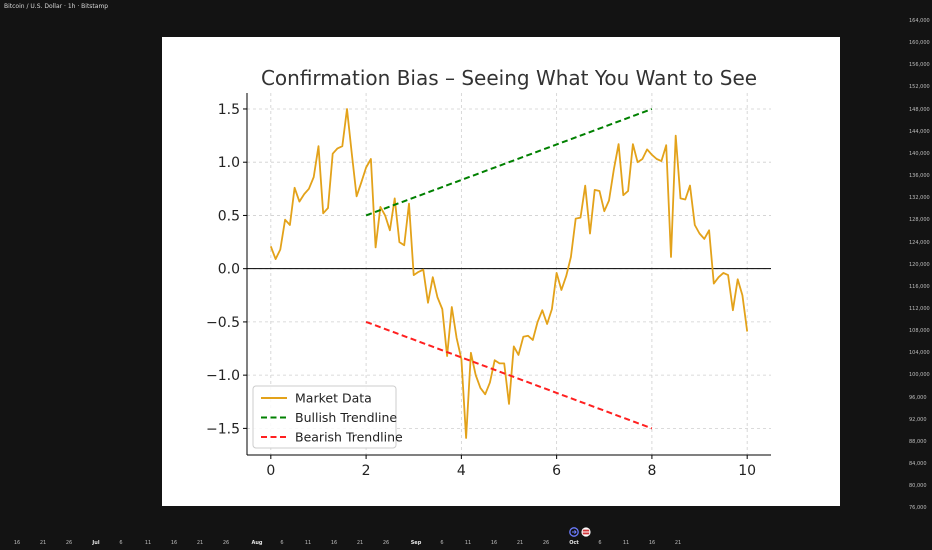 This screenshot has width=932, height=550. What do you see at coordinates (229, 270) in the screenshot?
I see `y-tick-label: 0.0` at bounding box center [229, 270].